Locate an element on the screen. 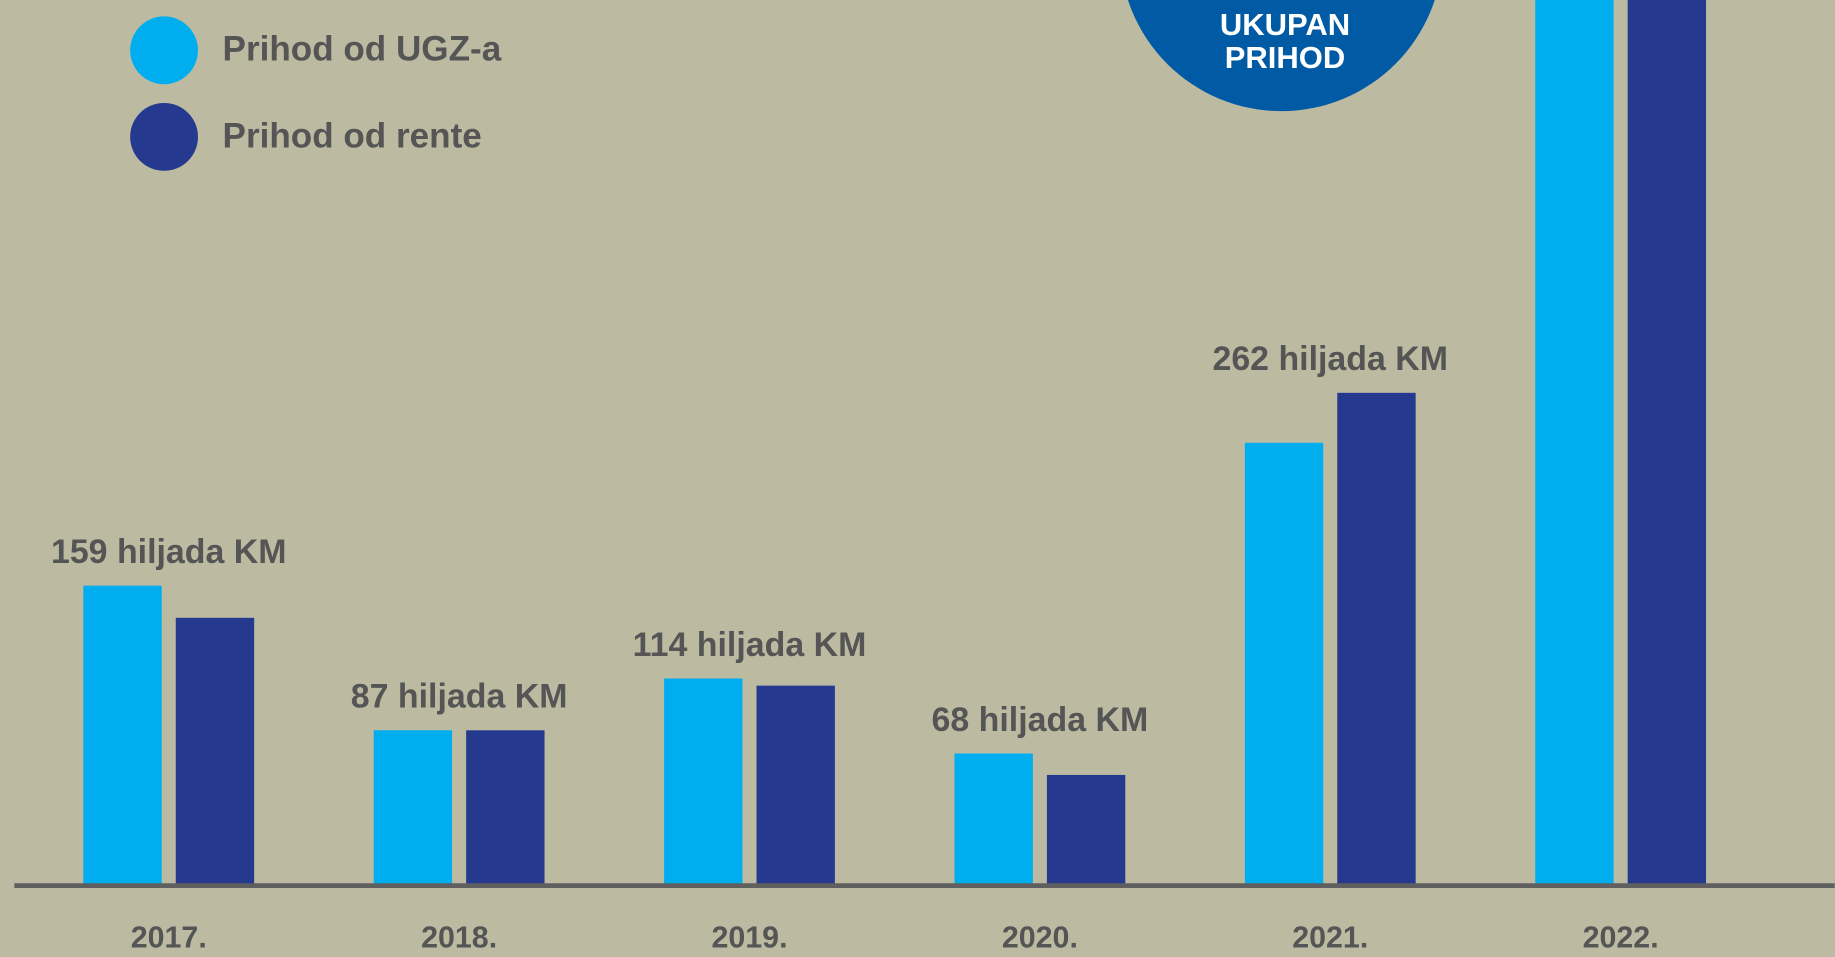 The image size is (1835, 957). badge-label: UKUPAN PRIHOD is located at coordinates (1285, 41).